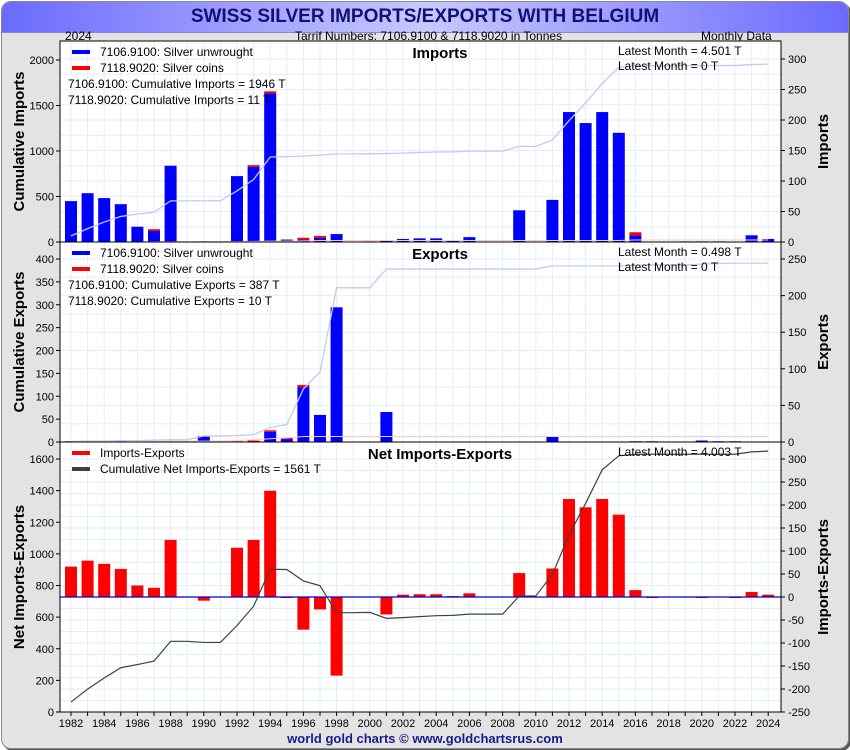  Describe the element at coordinates (71, 724) in the screenshot. I see `x-tick-label: 1982` at that location.